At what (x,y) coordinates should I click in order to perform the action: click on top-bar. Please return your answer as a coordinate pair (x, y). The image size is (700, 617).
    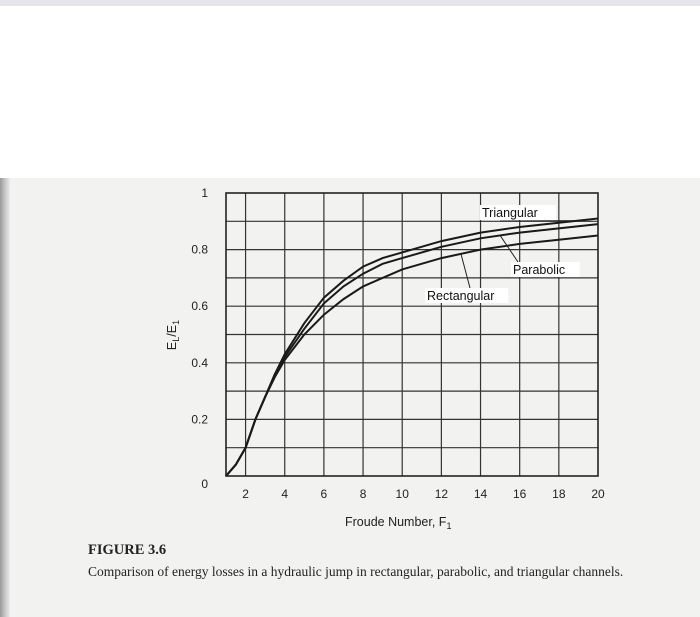
    Looking at the image, I should click on (350, 3).